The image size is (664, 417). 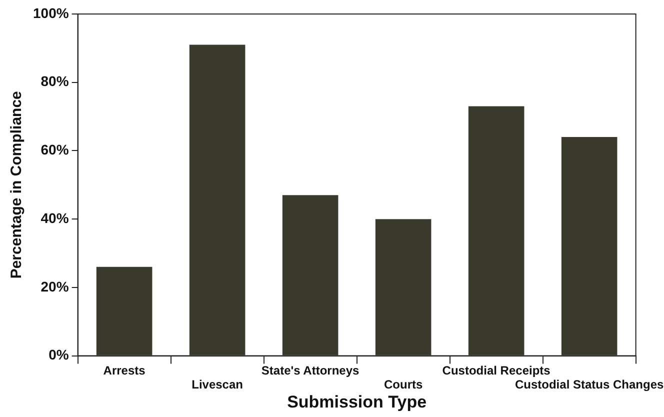 What do you see at coordinates (496, 370) in the screenshot?
I see `x-tick-label: Custodial Receipts` at bounding box center [496, 370].